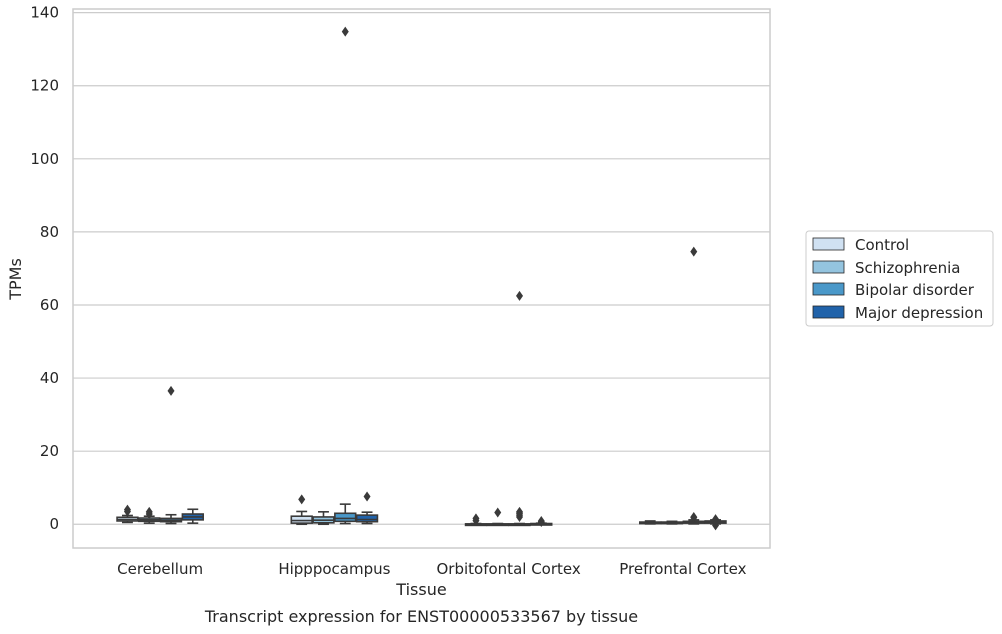 The image size is (1002, 634). Describe the element at coordinates (334, 569) in the screenshot. I see `x-tick-label: Hipppocampus` at that location.